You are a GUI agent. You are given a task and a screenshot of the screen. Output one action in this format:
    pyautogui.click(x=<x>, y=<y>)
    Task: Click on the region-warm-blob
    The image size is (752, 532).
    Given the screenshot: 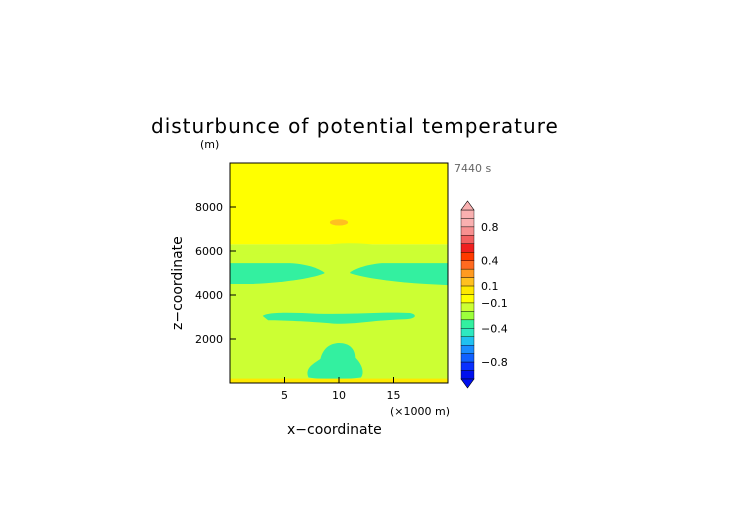 What is the action you would take?
    pyautogui.click(x=339, y=222)
    